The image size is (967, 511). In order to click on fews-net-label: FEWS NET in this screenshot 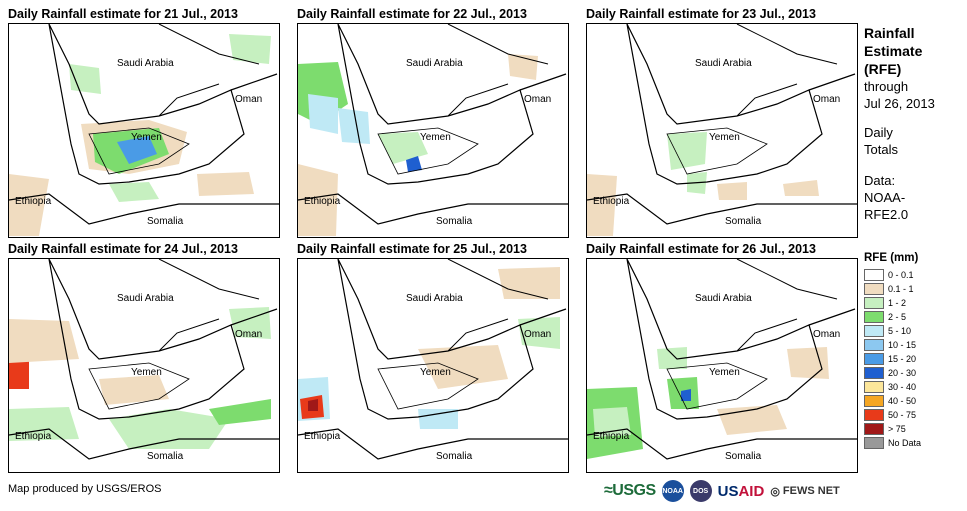, I will do `click(811, 491)`.